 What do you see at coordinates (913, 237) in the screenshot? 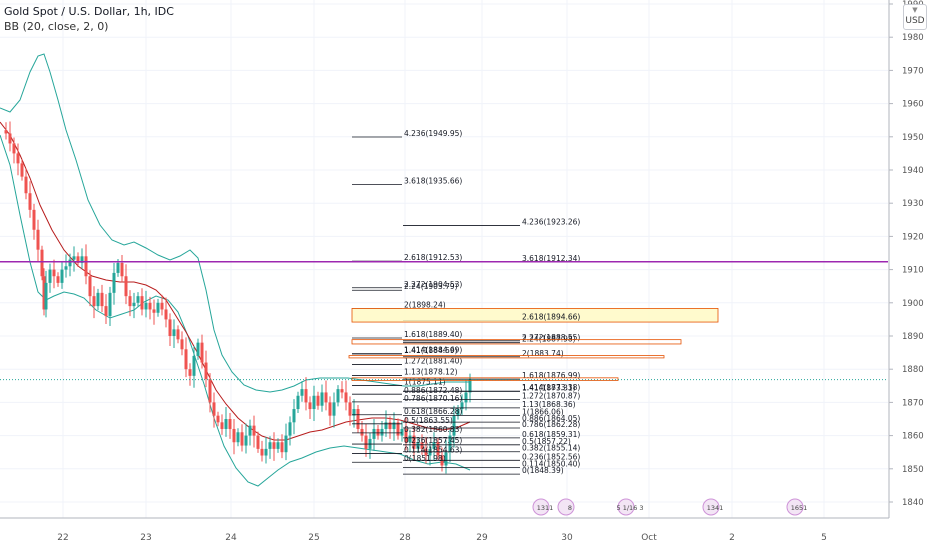
I see `price-tick-label: 1920` at bounding box center [913, 237].